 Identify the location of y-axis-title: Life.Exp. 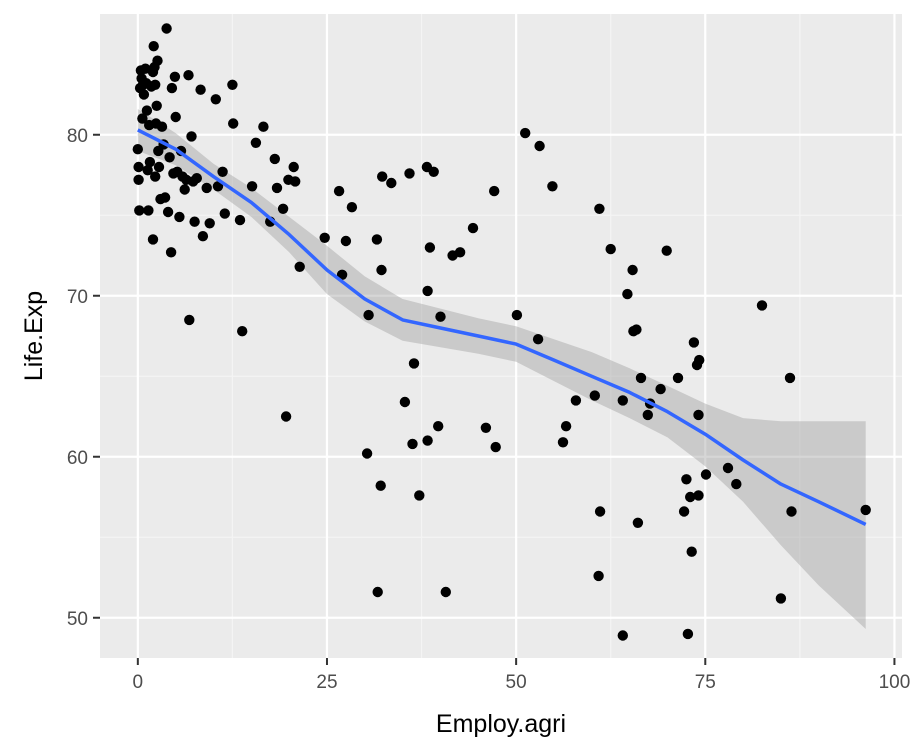
(34, 336).